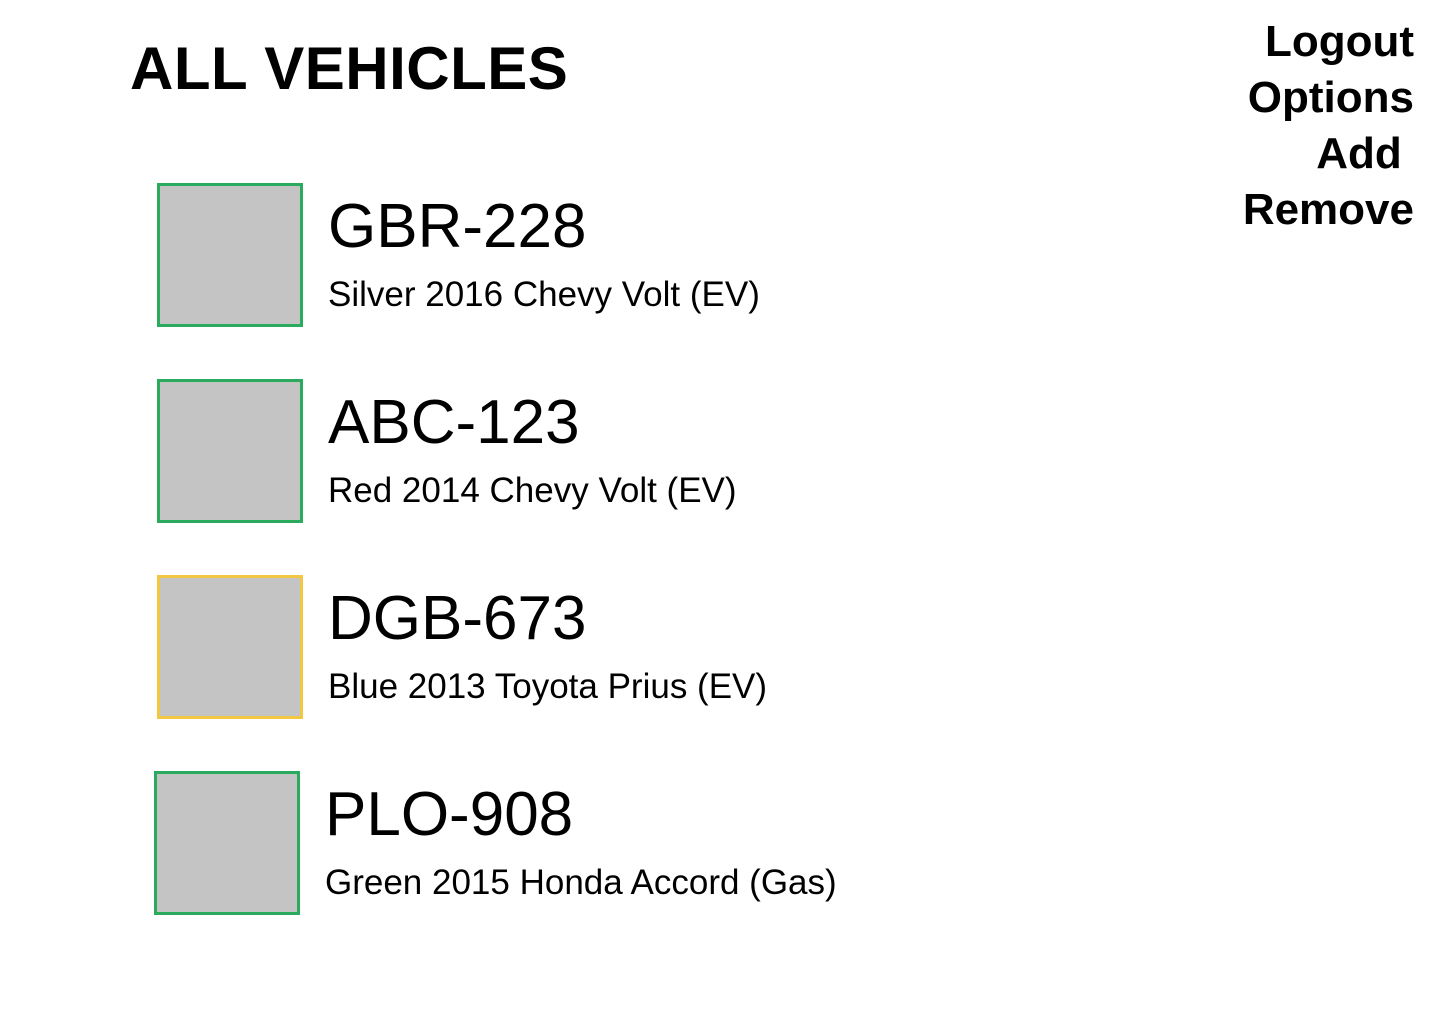 This screenshot has height=1024, width=1439. I want to click on vehicle-list-item: ABC-123 Red 2014 Chevy Volt (EV), so click(557, 452).